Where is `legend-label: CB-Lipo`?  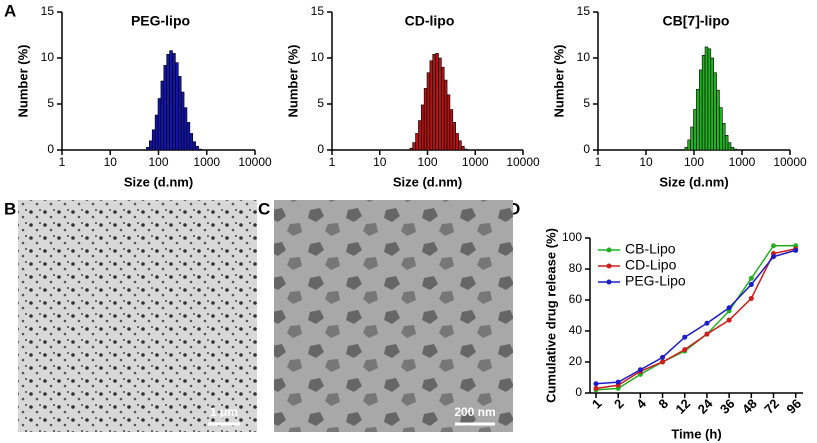
legend-label: CB-Lipo is located at coordinates (650, 249).